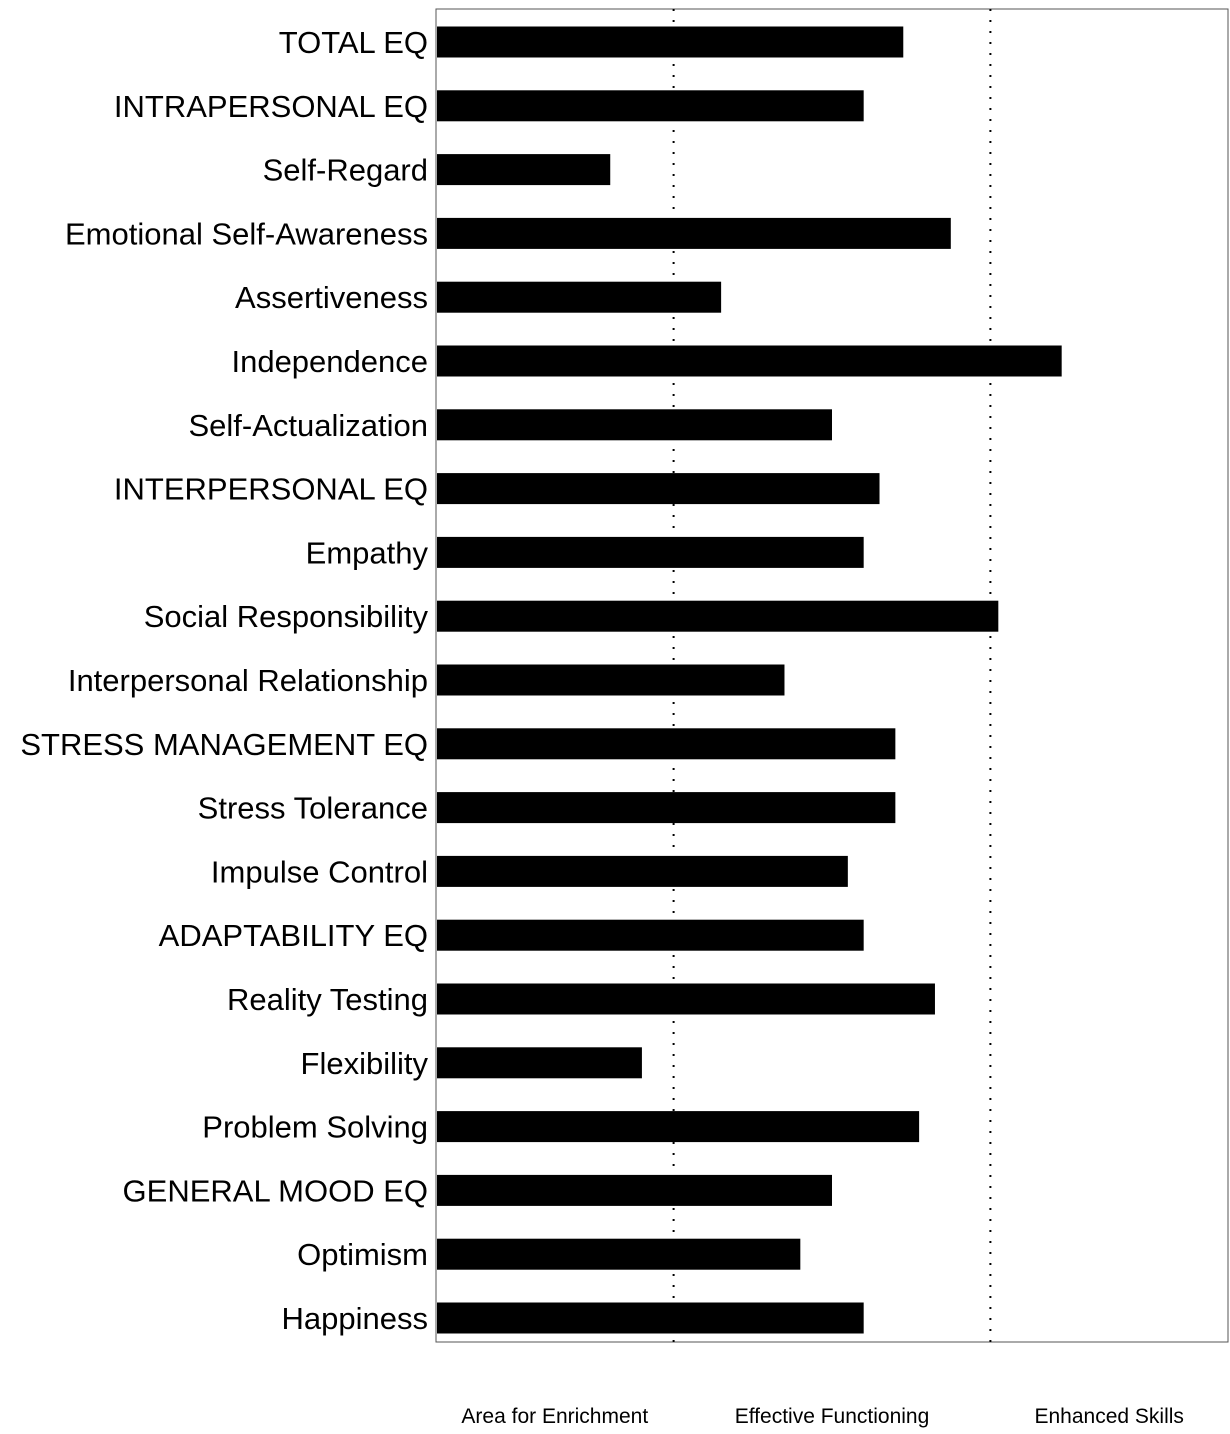  I want to click on category-label-6: Independence, so click(329, 361).